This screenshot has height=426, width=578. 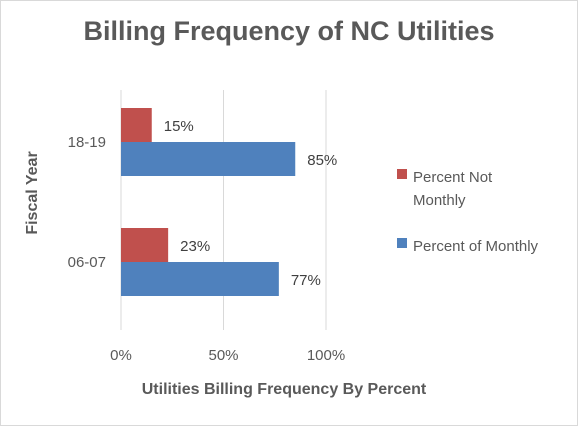 What do you see at coordinates (284, 389) in the screenshot?
I see `x-axis-label: Utilities Billing Frequency By Percent` at bounding box center [284, 389].